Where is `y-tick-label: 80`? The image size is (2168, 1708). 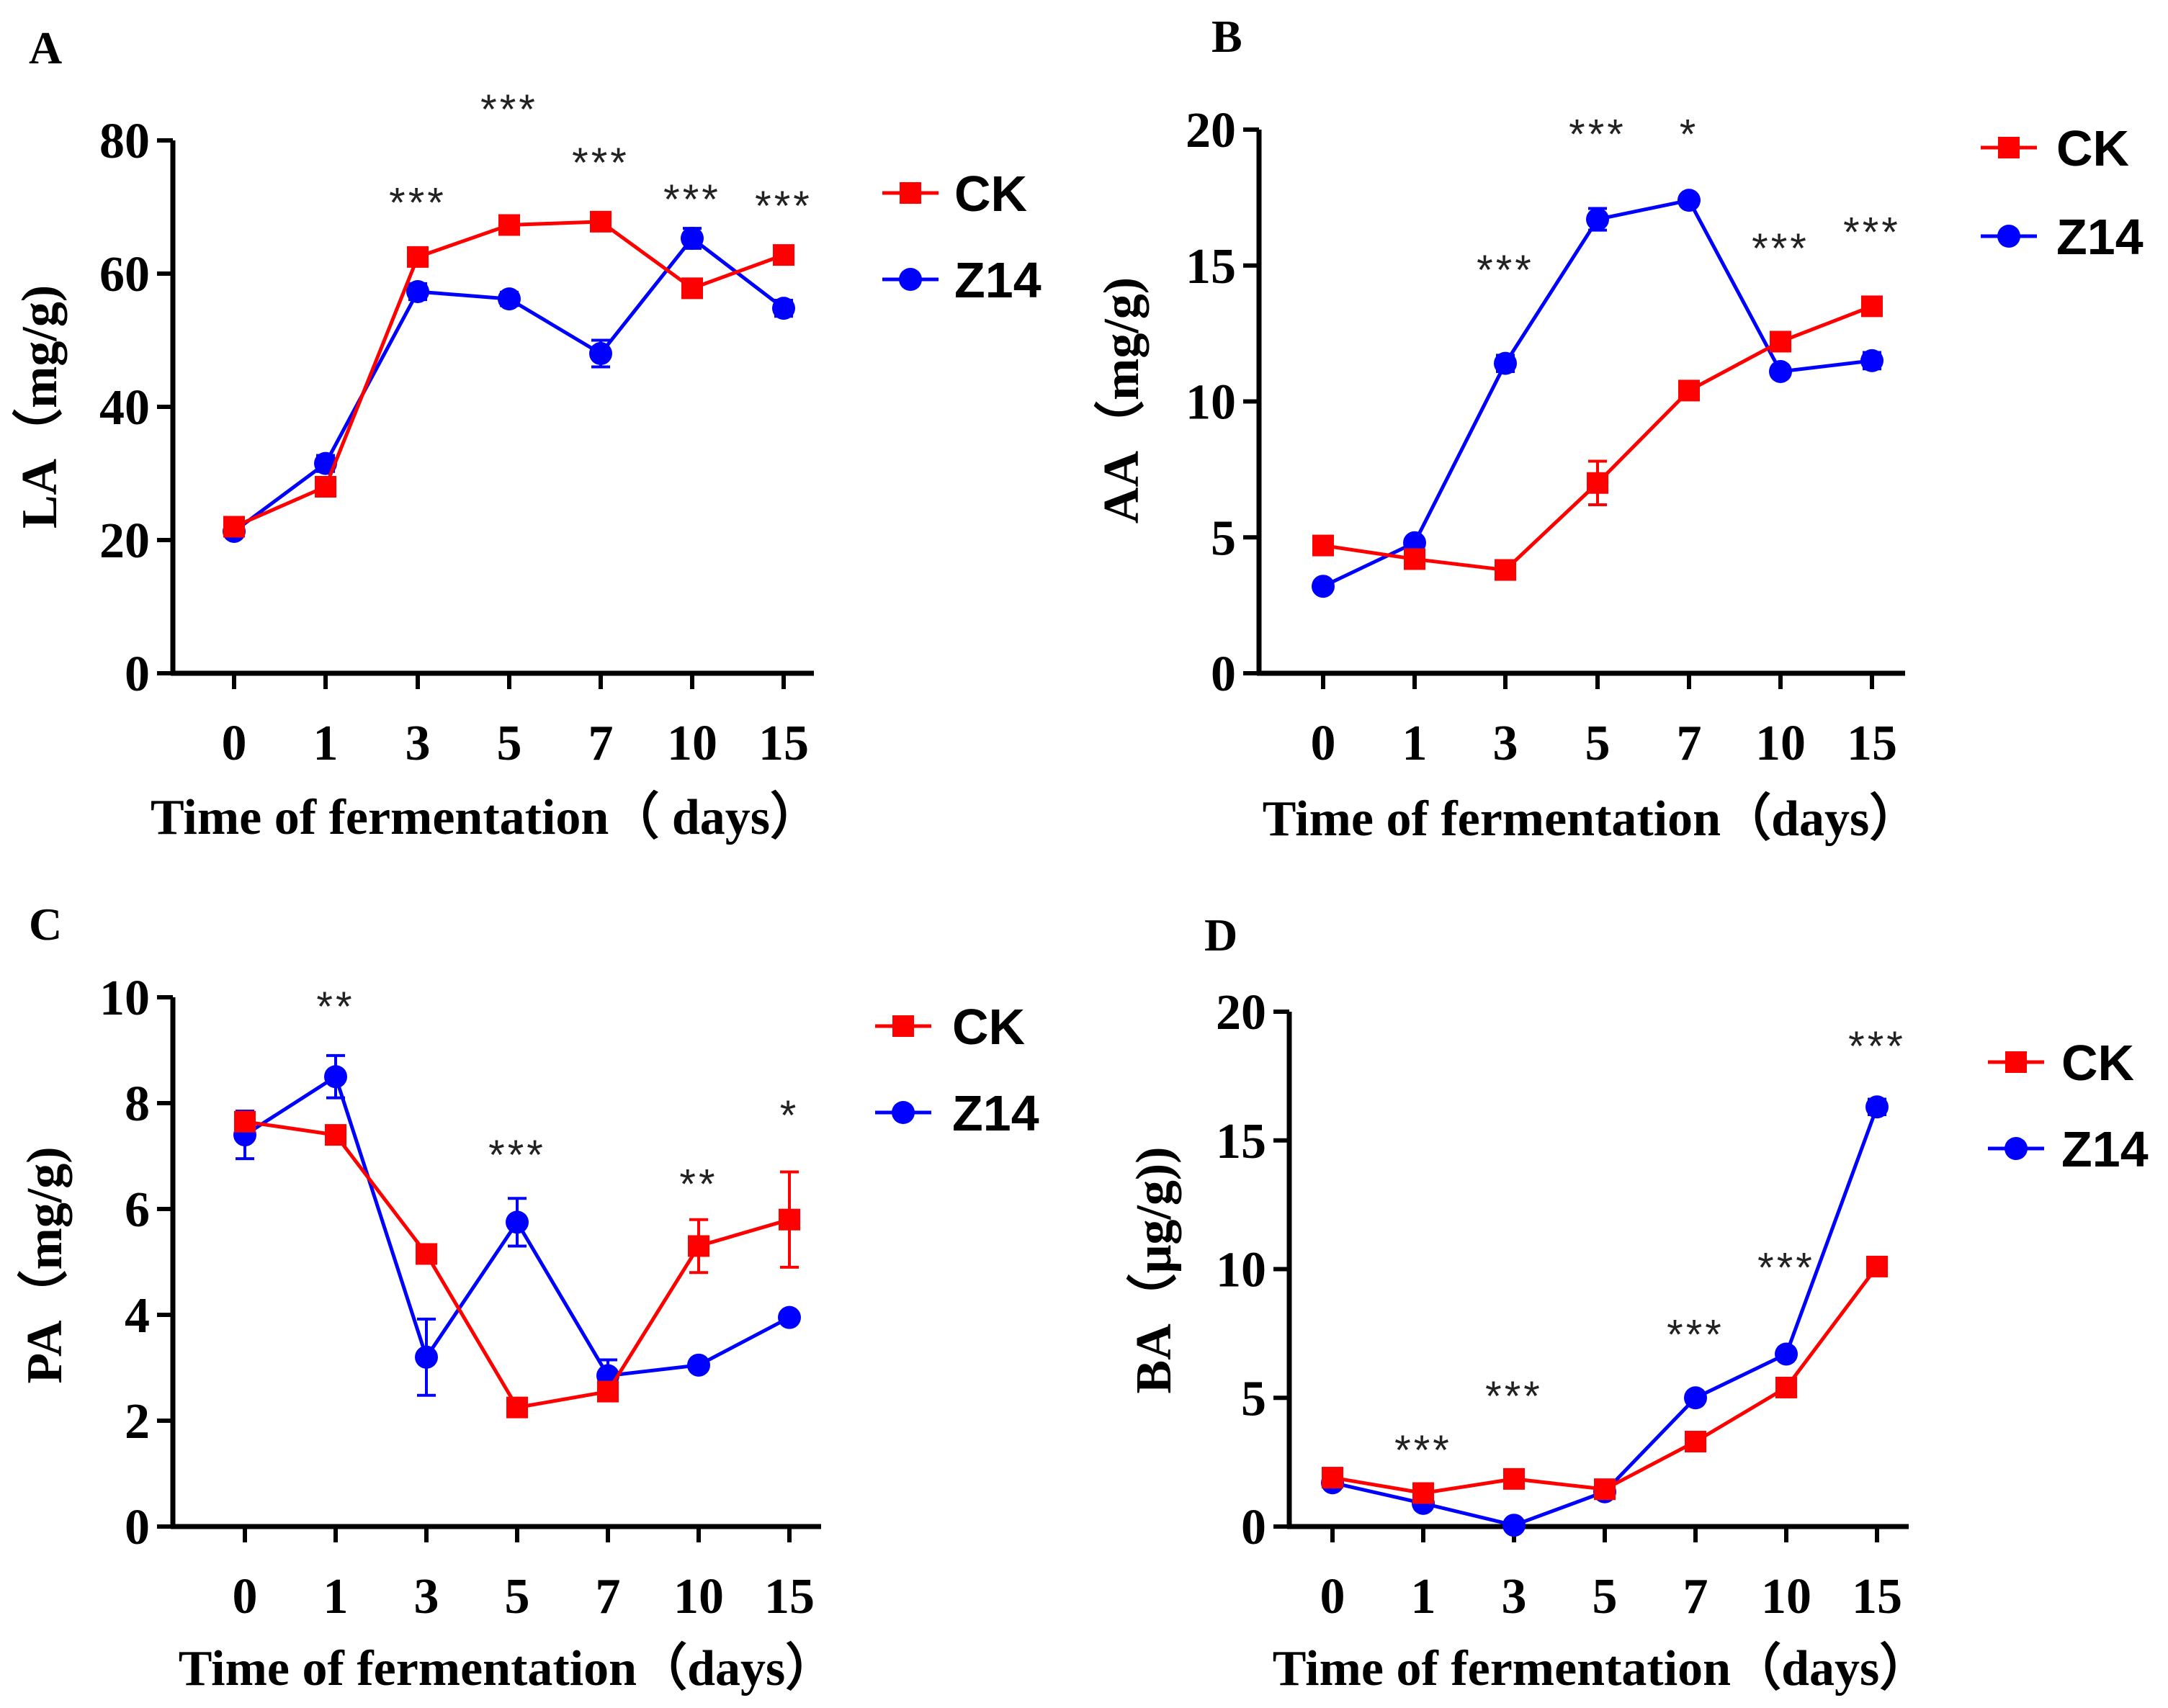 y-tick-label: 80 is located at coordinates (124, 141).